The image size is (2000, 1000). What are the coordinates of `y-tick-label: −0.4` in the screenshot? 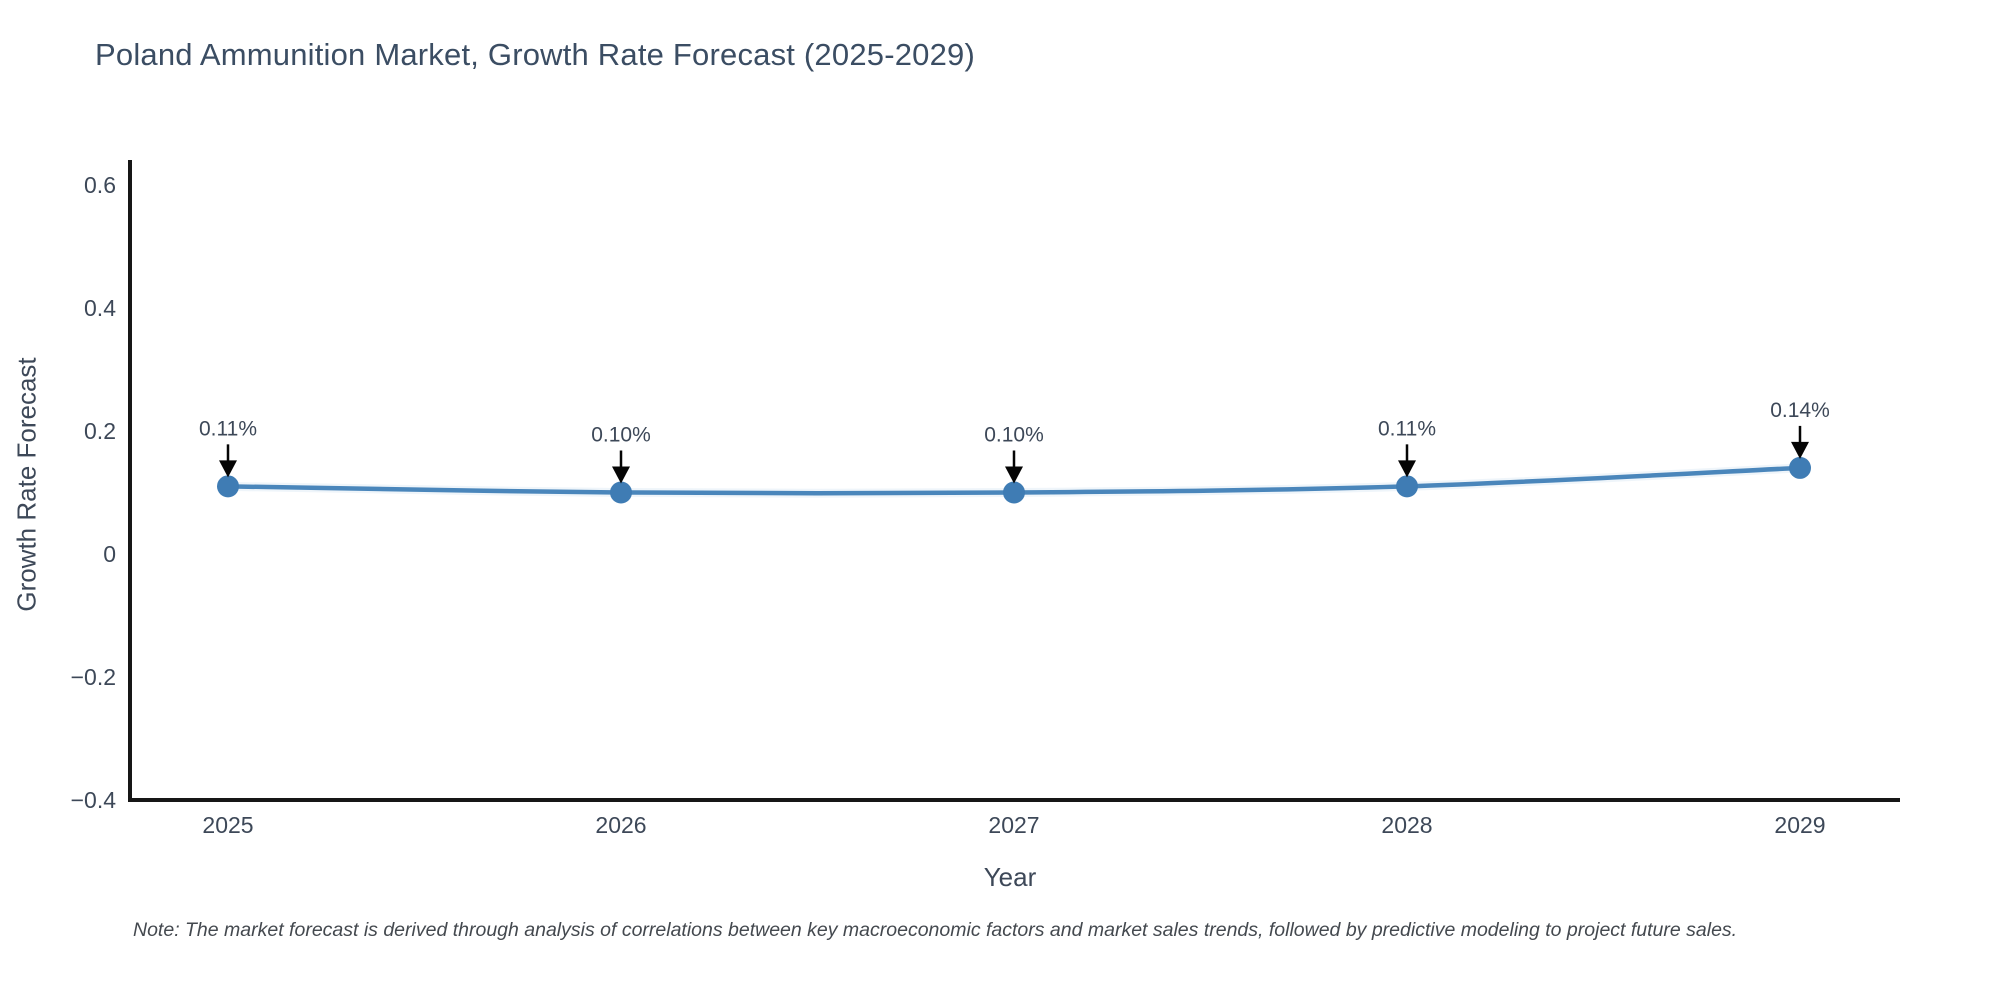 It's located at (94, 800).